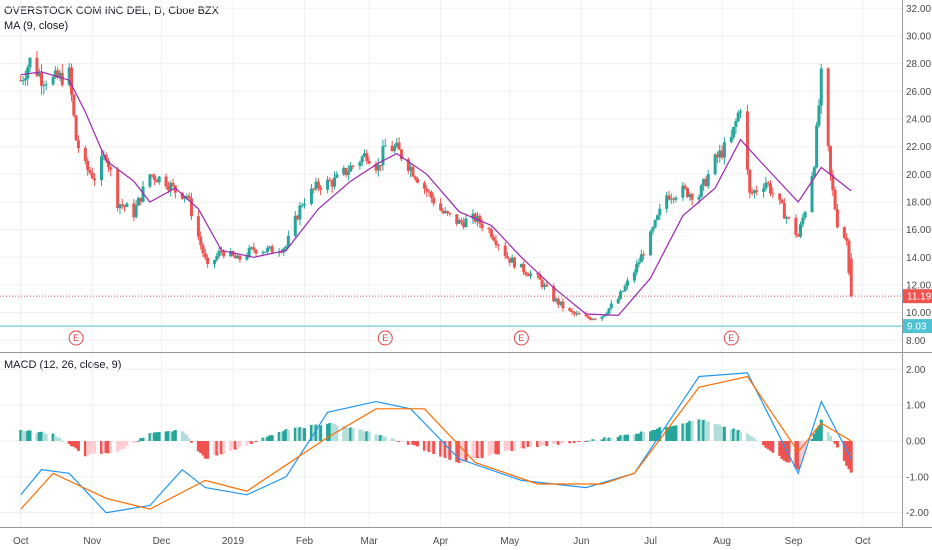 The width and height of the screenshot is (932, 550). I want to click on earnings-marker-label-2: E, so click(521, 338).